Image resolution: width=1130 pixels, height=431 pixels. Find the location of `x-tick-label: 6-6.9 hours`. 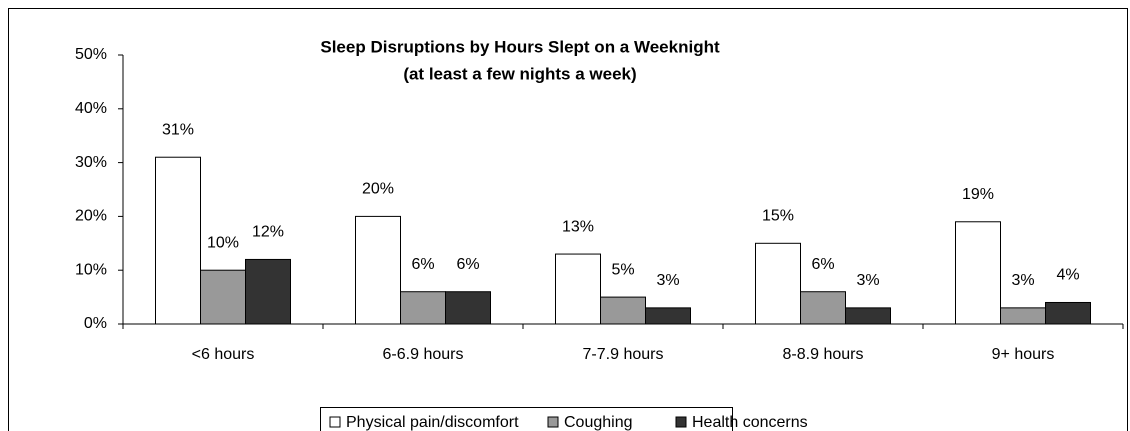

x-tick-label: 6-6.9 hours is located at coordinates (423, 354).